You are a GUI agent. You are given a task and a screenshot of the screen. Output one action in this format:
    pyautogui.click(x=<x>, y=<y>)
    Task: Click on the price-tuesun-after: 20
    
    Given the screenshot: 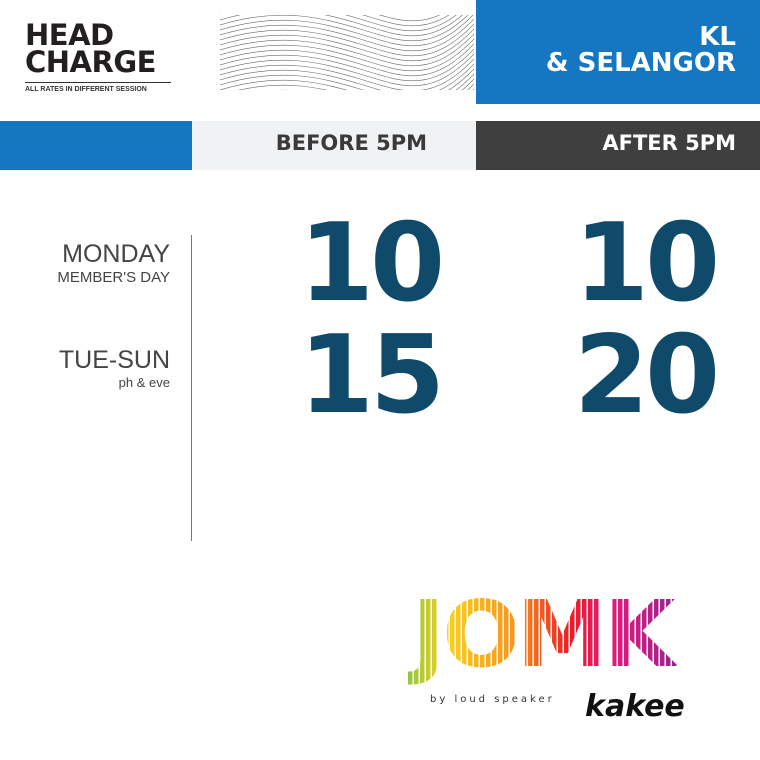 What is the action you would take?
    pyautogui.click(x=646, y=375)
    